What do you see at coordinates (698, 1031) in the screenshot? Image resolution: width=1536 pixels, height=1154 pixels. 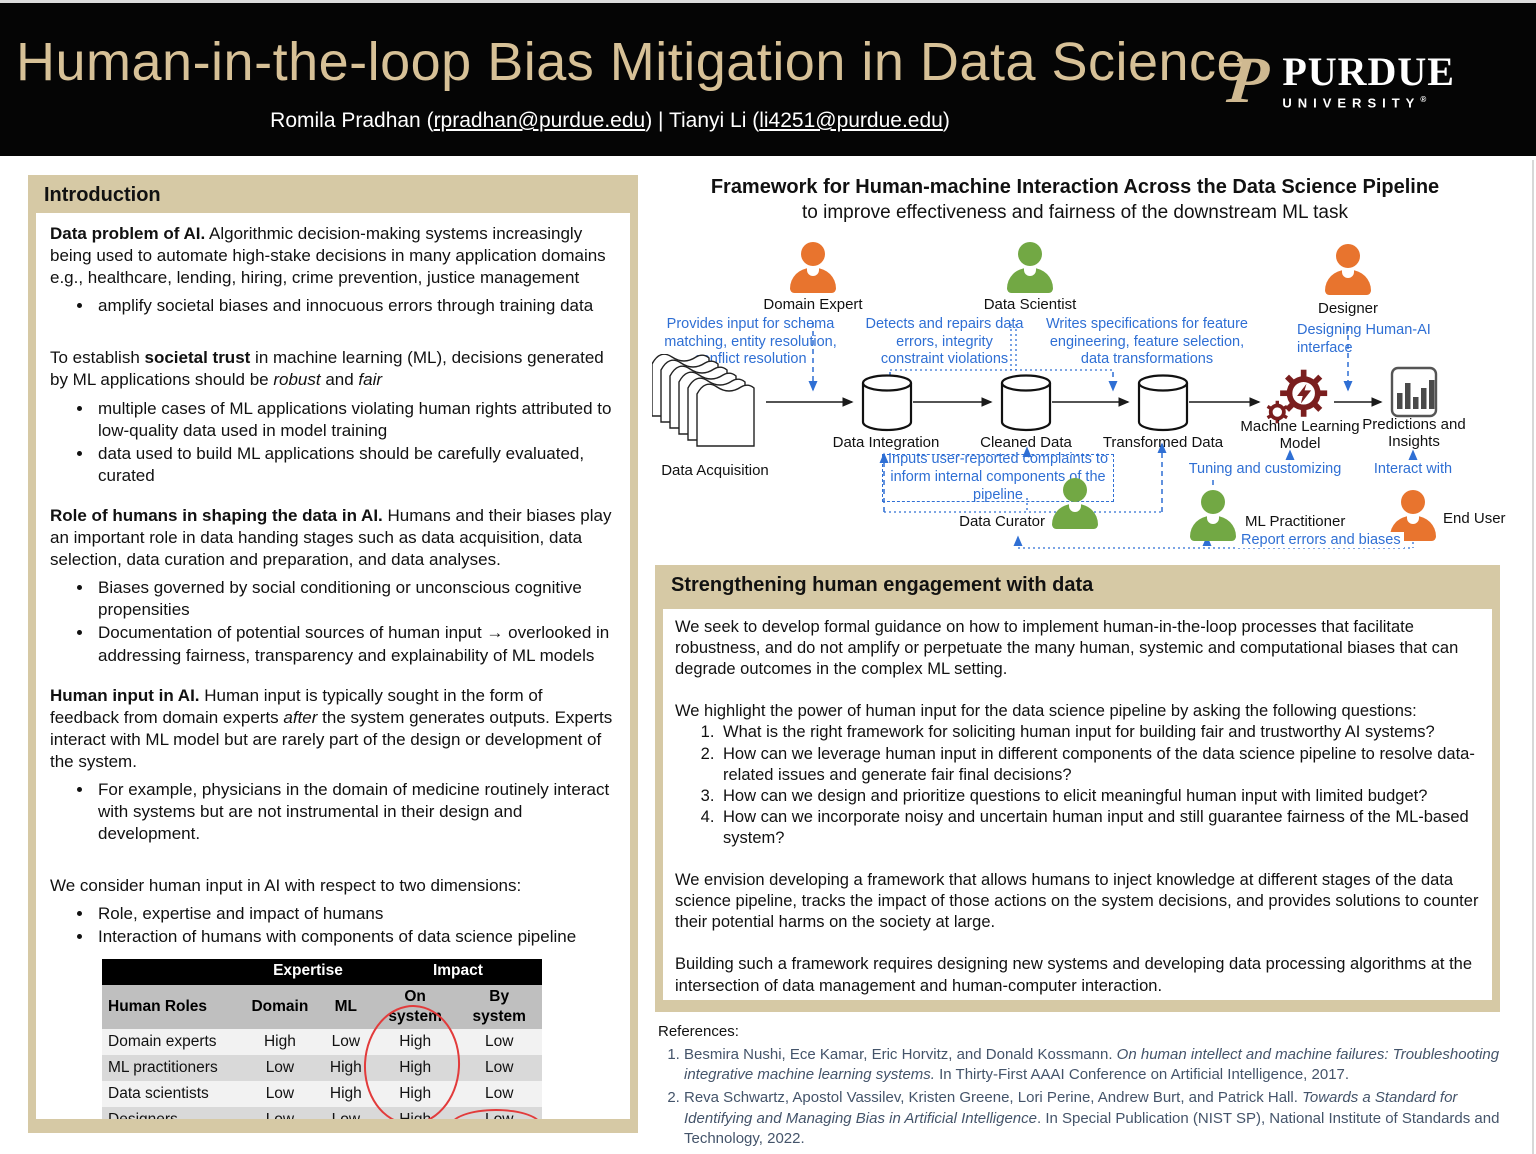 I see `references-title: References:` at bounding box center [698, 1031].